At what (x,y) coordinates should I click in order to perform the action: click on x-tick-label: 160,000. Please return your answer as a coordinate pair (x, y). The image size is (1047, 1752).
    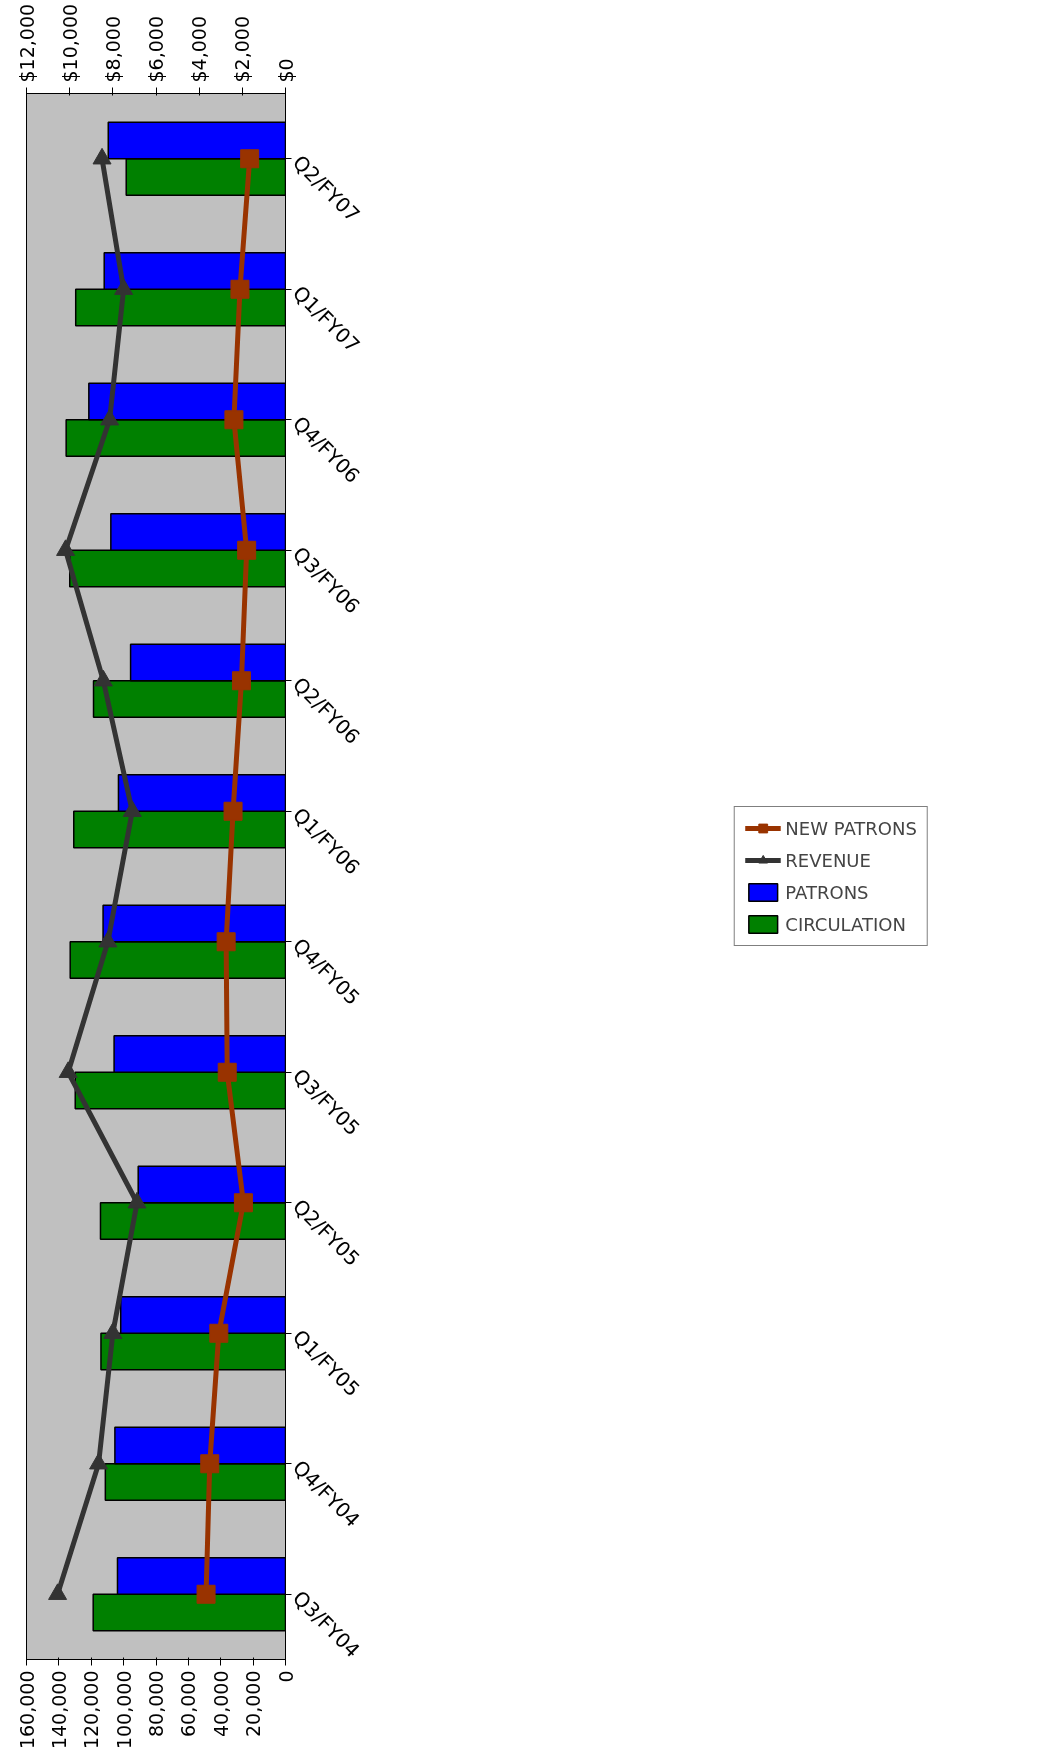
    Looking at the image, I should click on (26, 1710).